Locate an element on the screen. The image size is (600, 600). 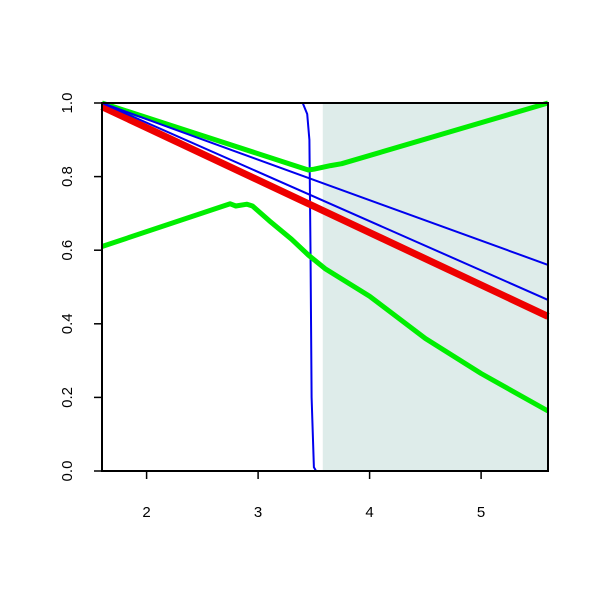
x-tick-label: 3 is located at coordinates (258, 512).